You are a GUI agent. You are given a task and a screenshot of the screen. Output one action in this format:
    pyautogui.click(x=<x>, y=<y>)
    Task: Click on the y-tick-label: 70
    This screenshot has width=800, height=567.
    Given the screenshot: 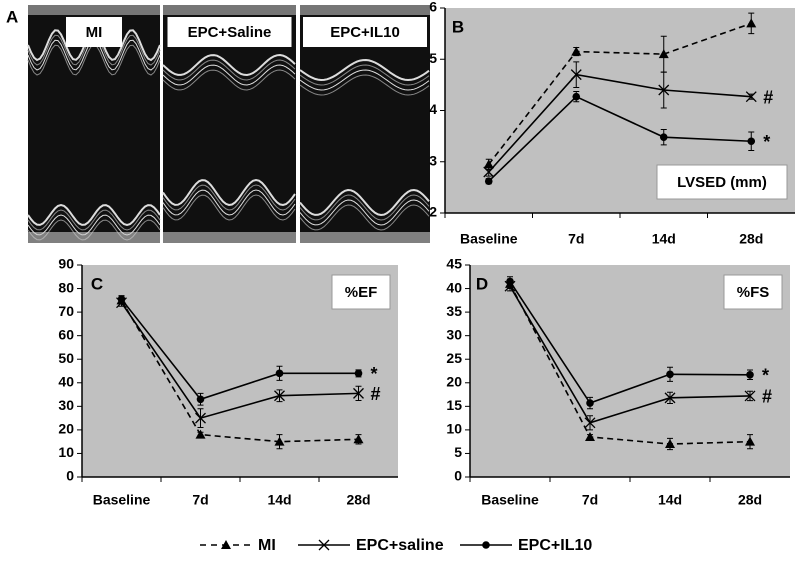 What is the action you would take?
    pyautogui.click(x=66, y=311)
    